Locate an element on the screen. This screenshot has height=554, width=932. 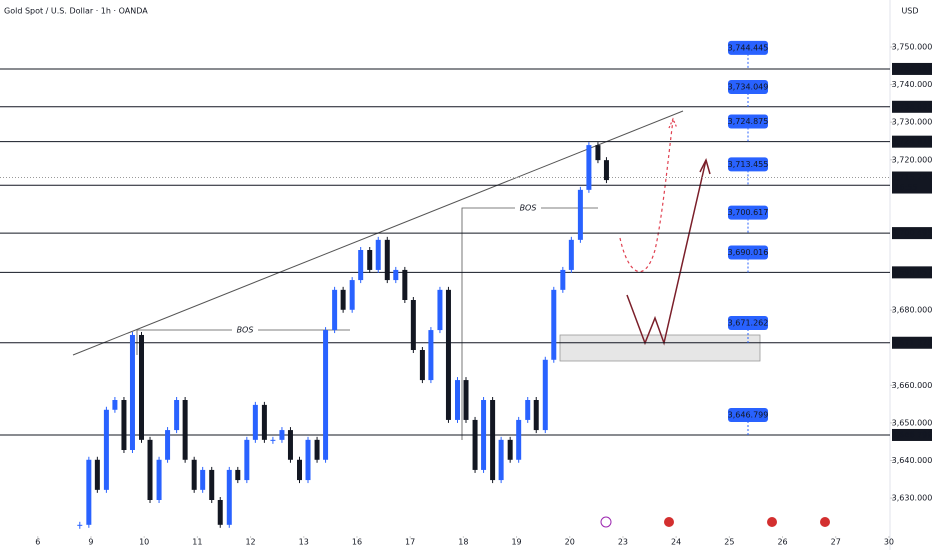
x-tick-label: 13 is located at coordinates (304, 542).